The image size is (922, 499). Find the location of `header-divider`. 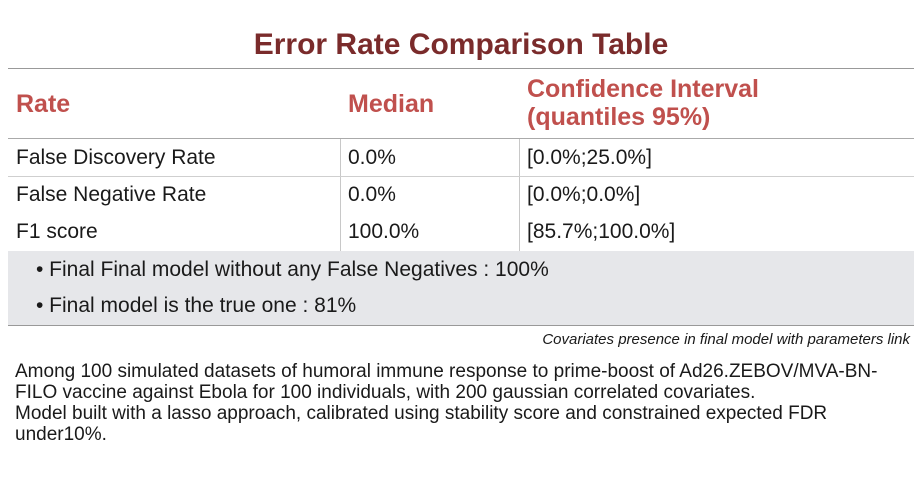

header-divider is located at coordinates (461, 138).